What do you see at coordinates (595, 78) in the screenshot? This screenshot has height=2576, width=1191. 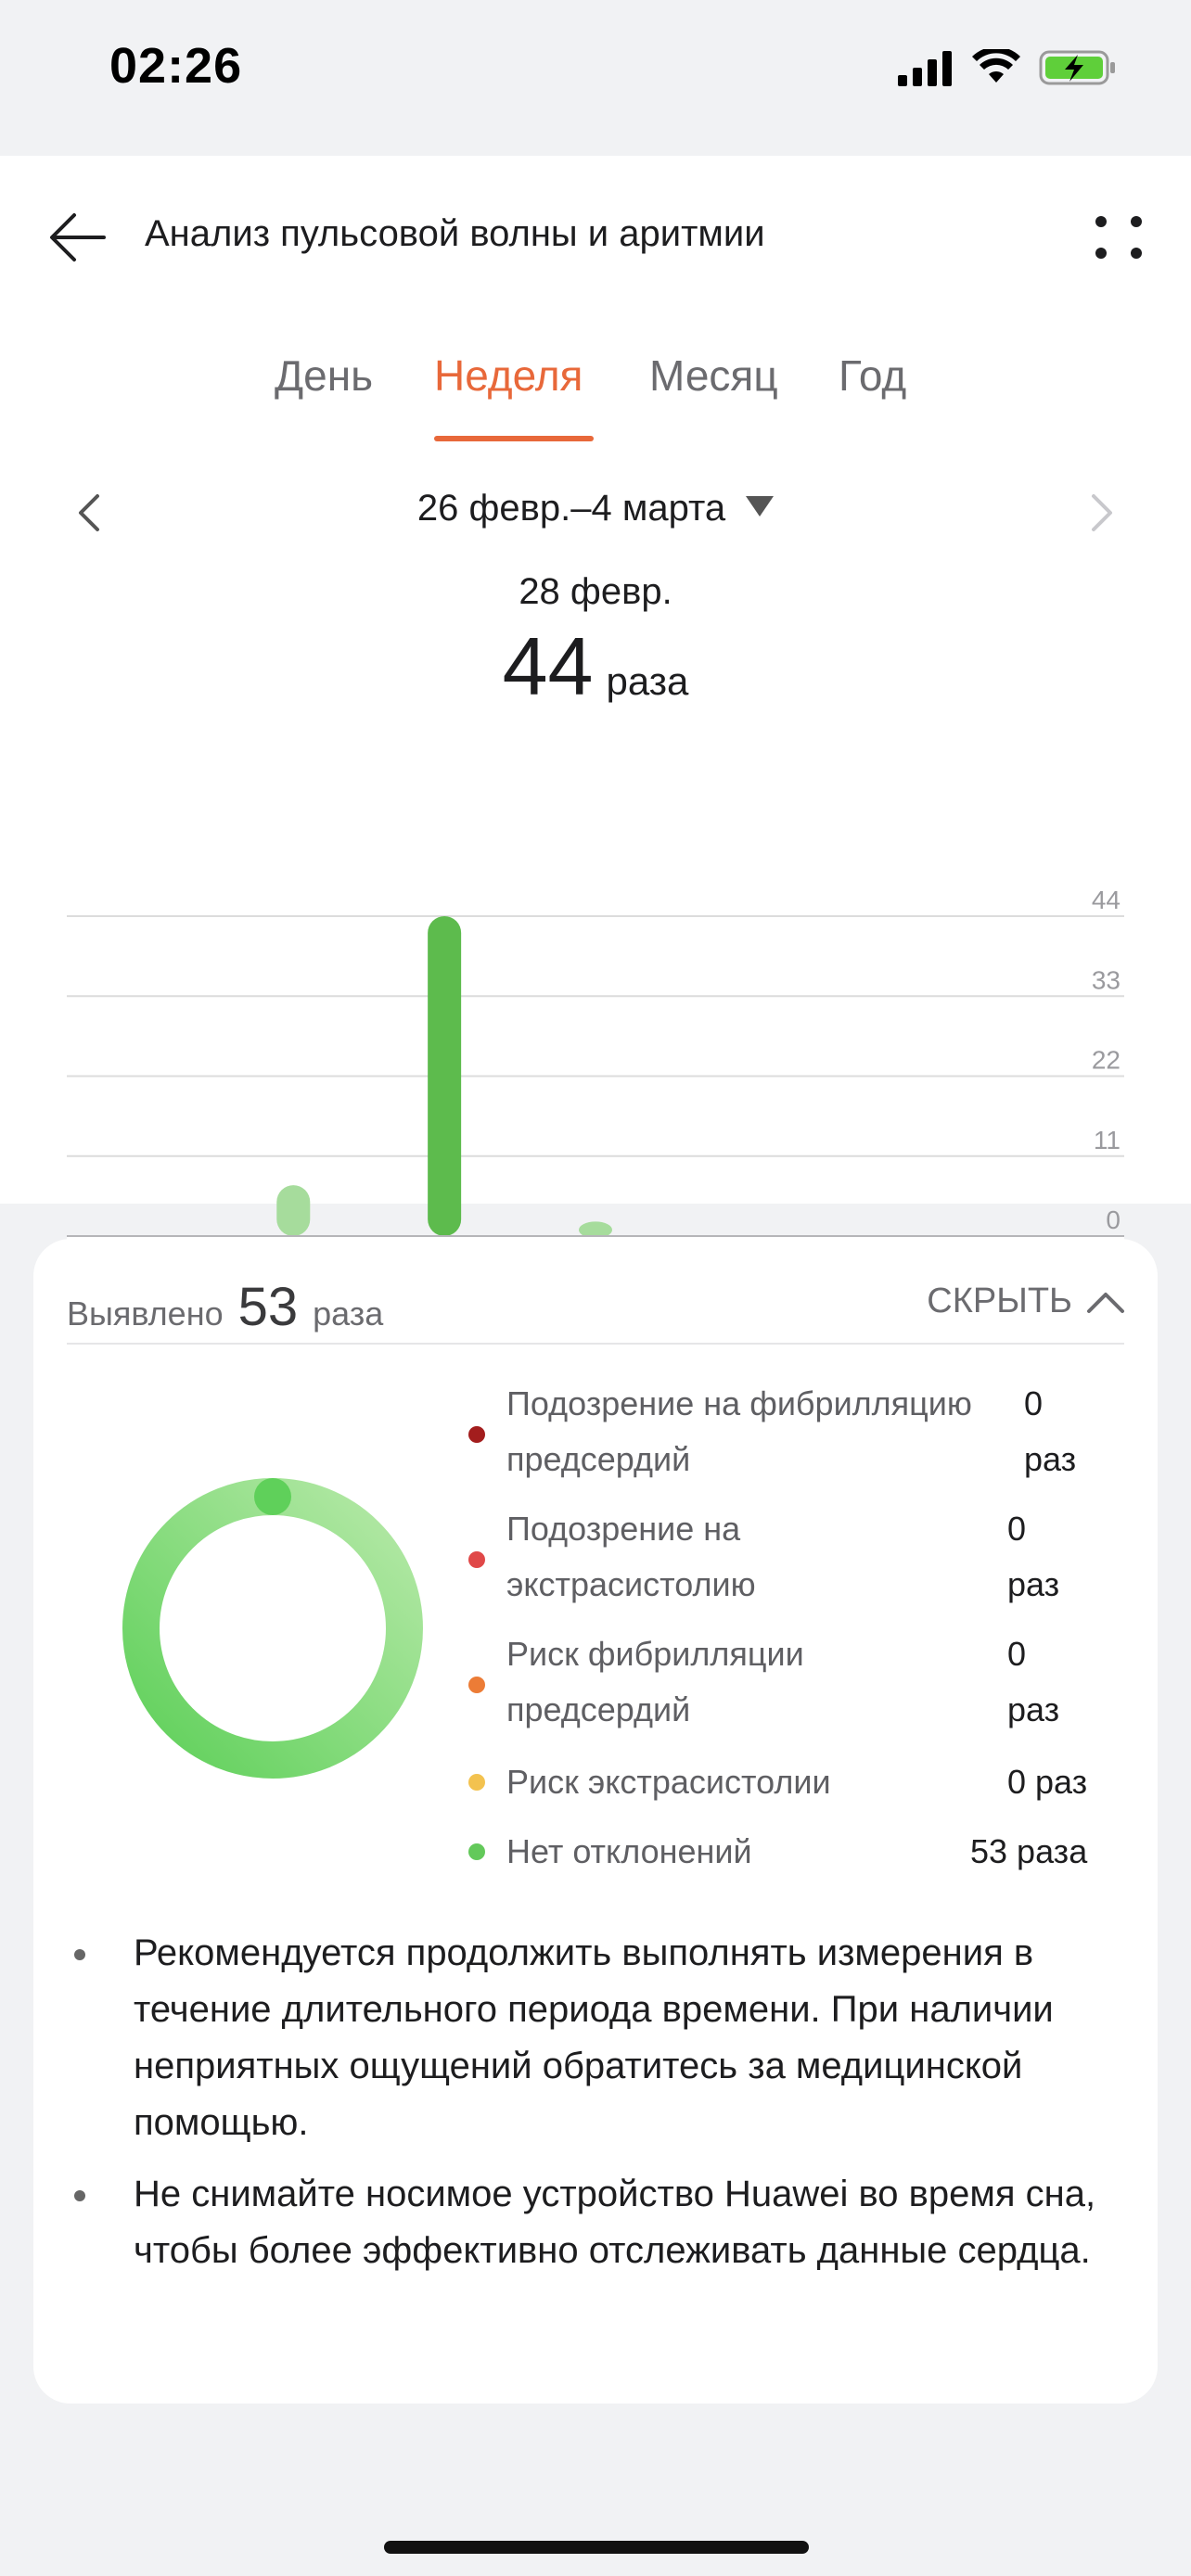 I see `status-bar: 02:26` at bounding box center [595, 78].